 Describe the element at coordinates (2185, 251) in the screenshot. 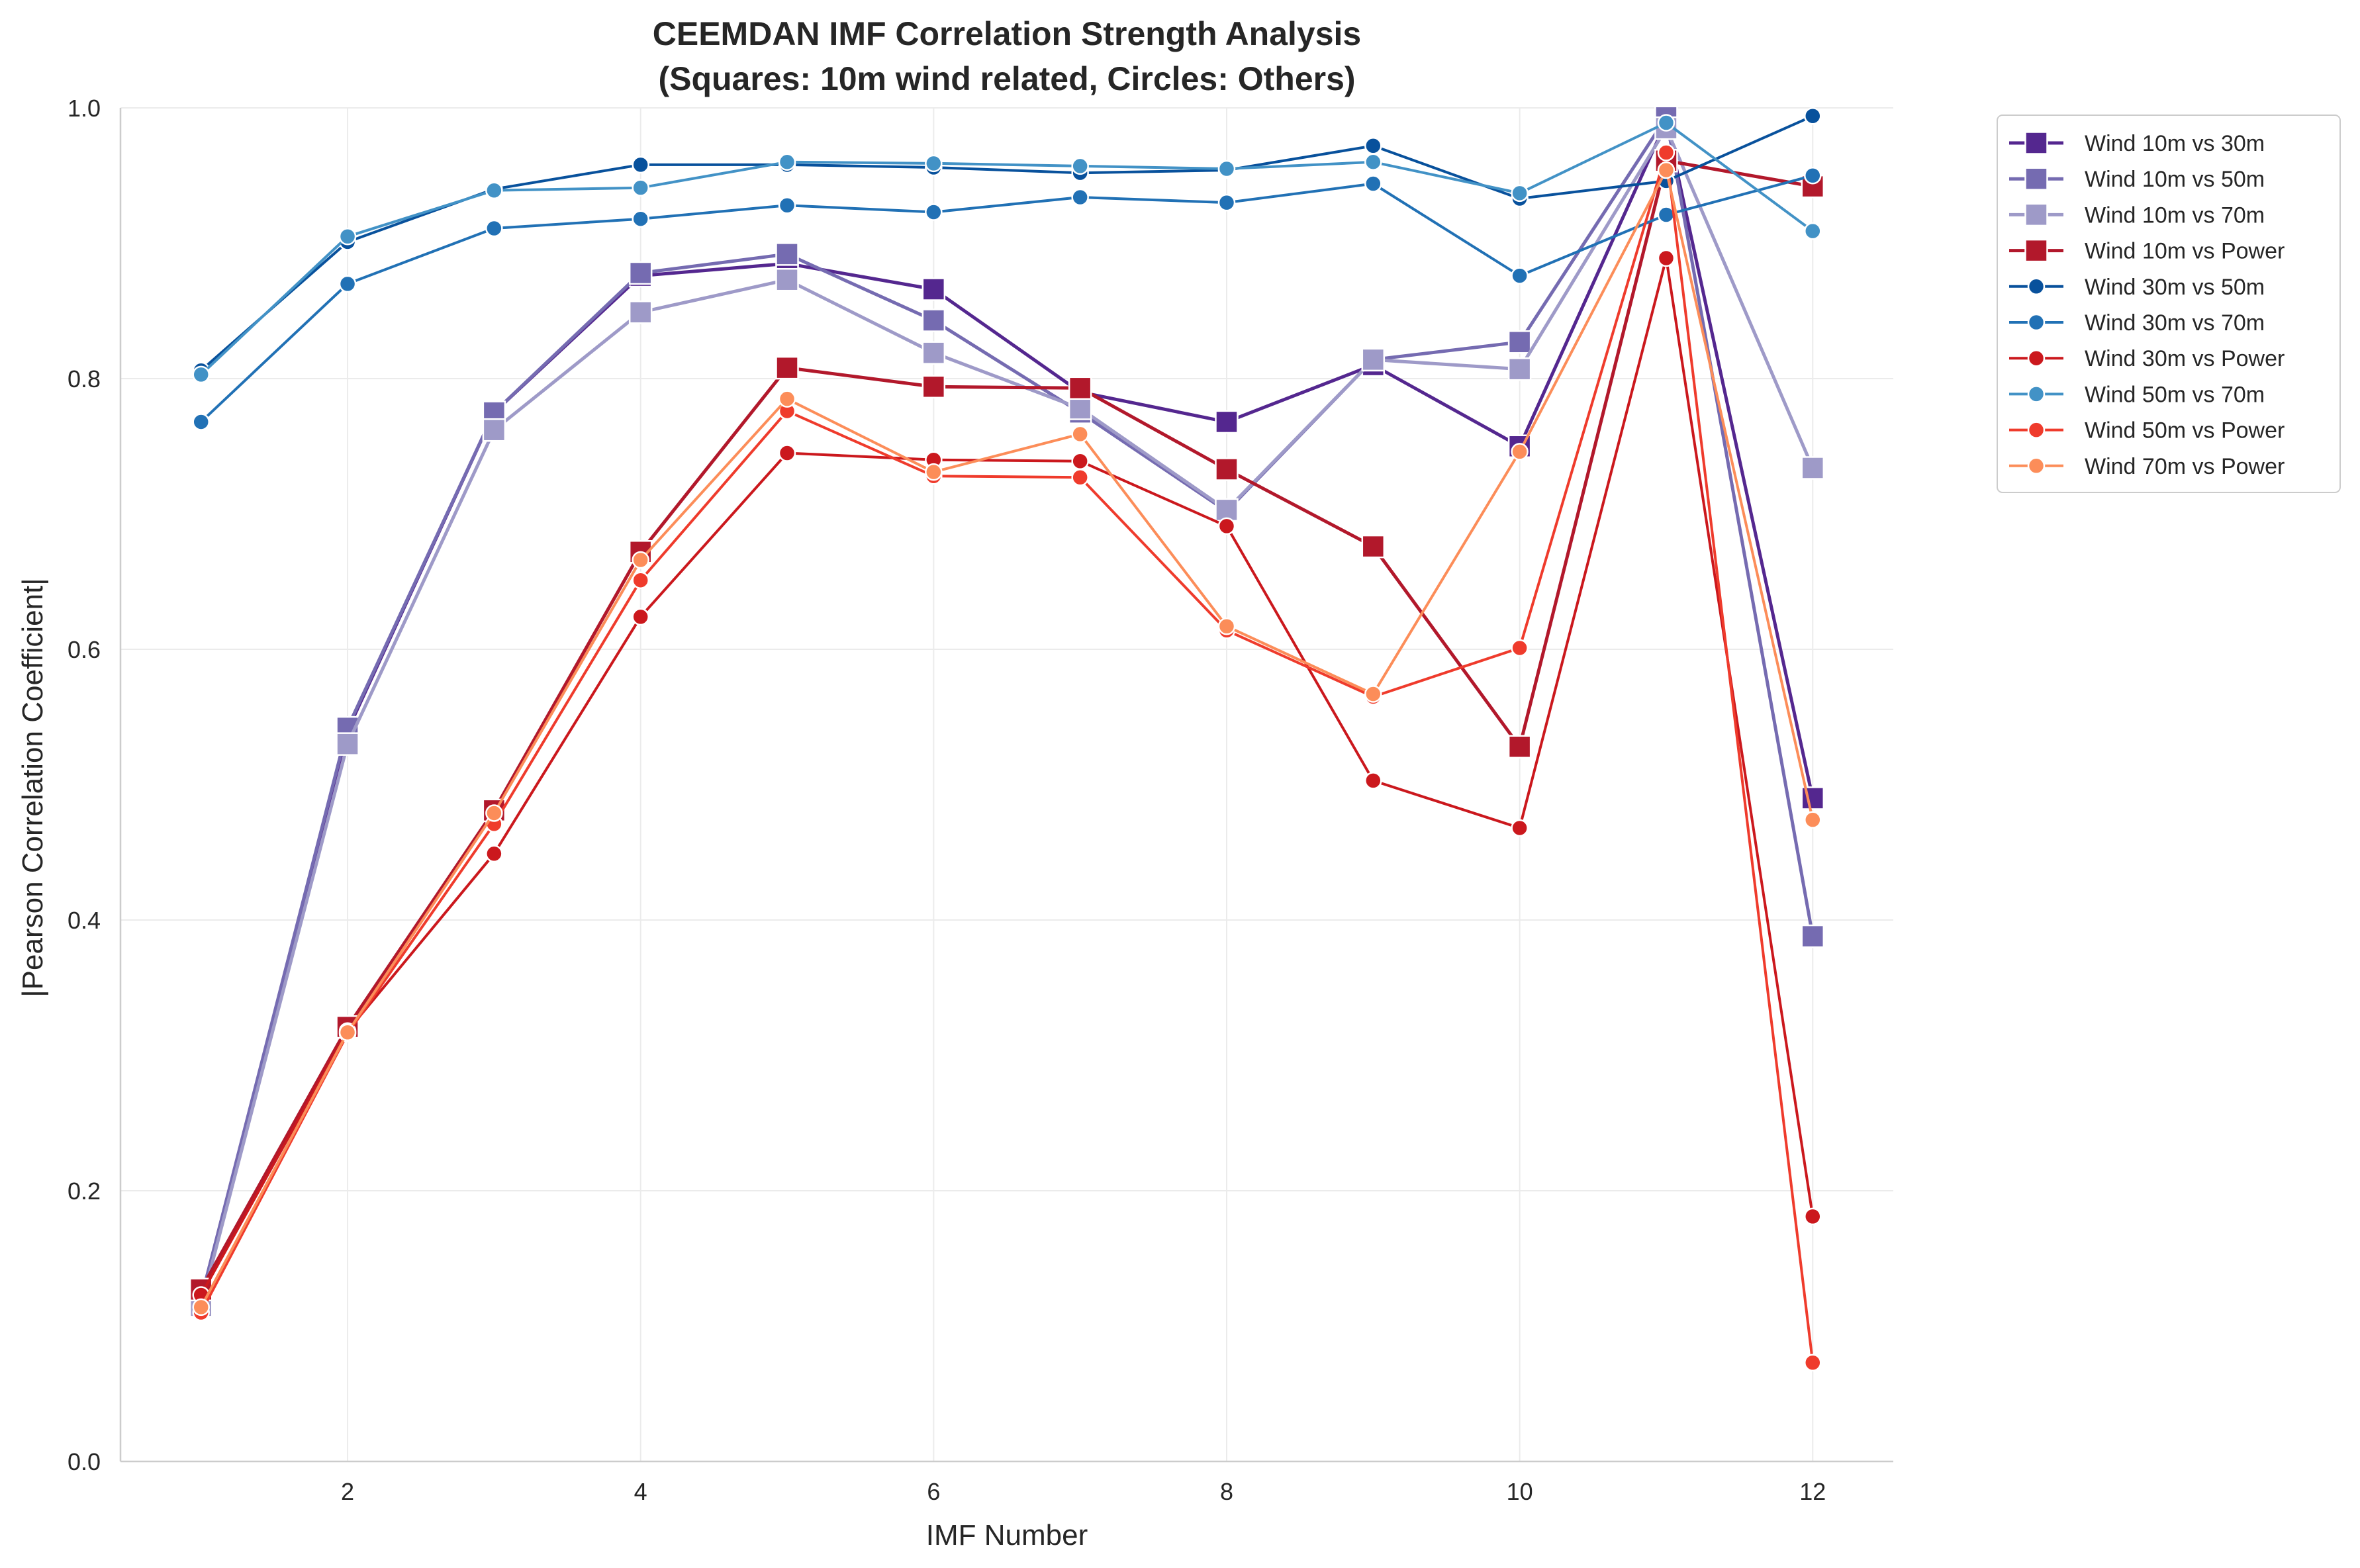

I see `legend-label: Wind 10m vs Power` at that location.